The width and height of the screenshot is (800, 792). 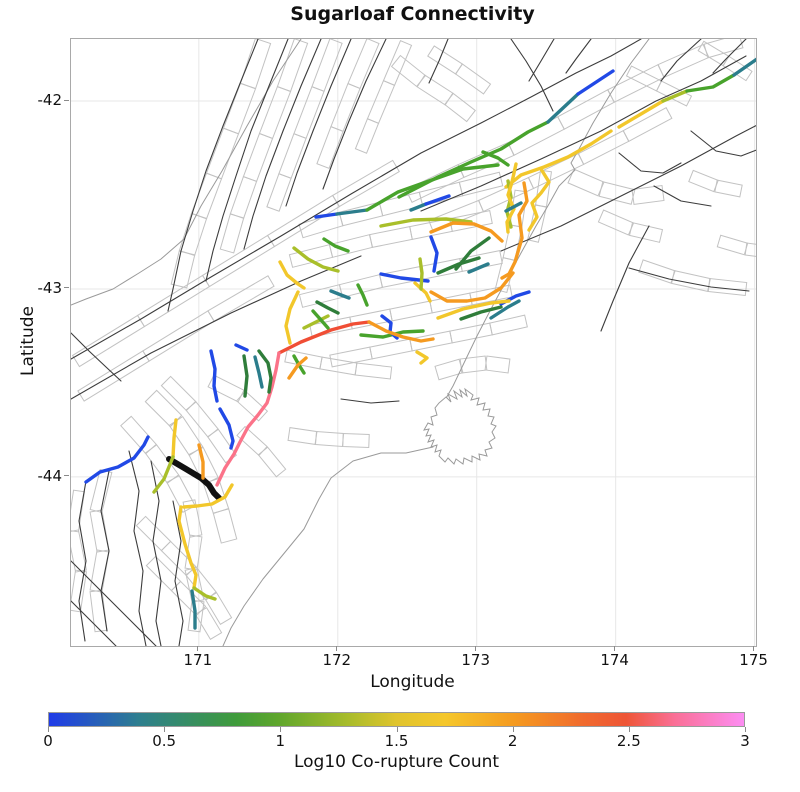 What do you see at coordinates (753, 660) in the screenshot?
I see `x-tick-label: 175` at bounding box center [753, 660].